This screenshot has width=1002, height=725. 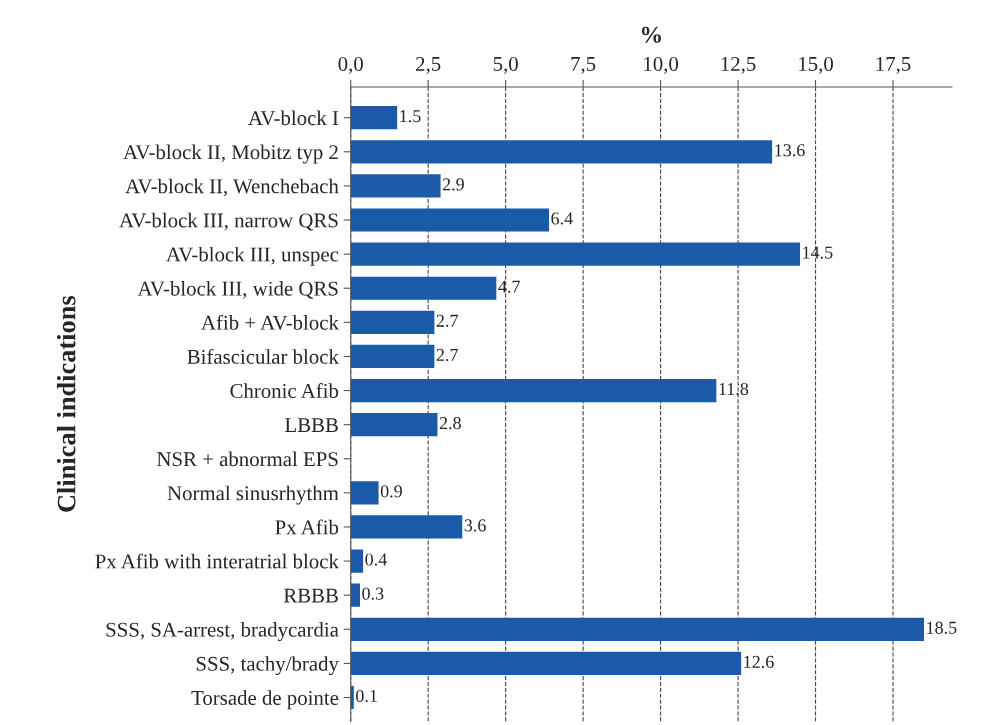 I want to click on y-tick-label: SSS, tachy/brady, so click(x=267, y=666).